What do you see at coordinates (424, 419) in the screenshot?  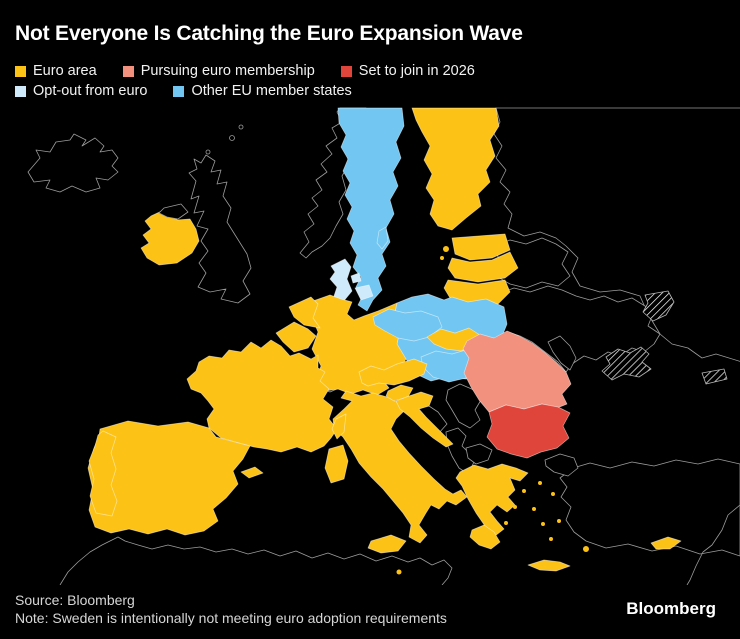 I see `croatia-region` at bounding box center [424, 419].